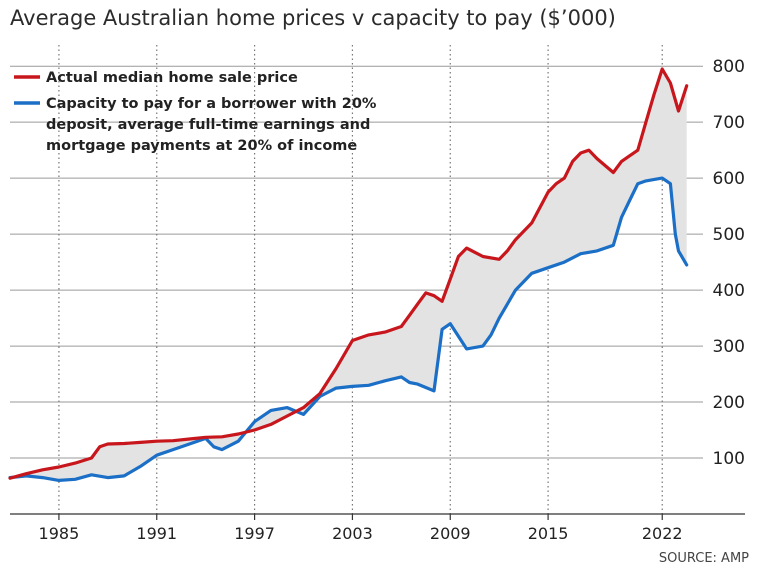 The height and width of the screenshot is (577, 761). I want to click on legend-capacity-line-3: mortgage payments at 20% of income, so click(201, 146).